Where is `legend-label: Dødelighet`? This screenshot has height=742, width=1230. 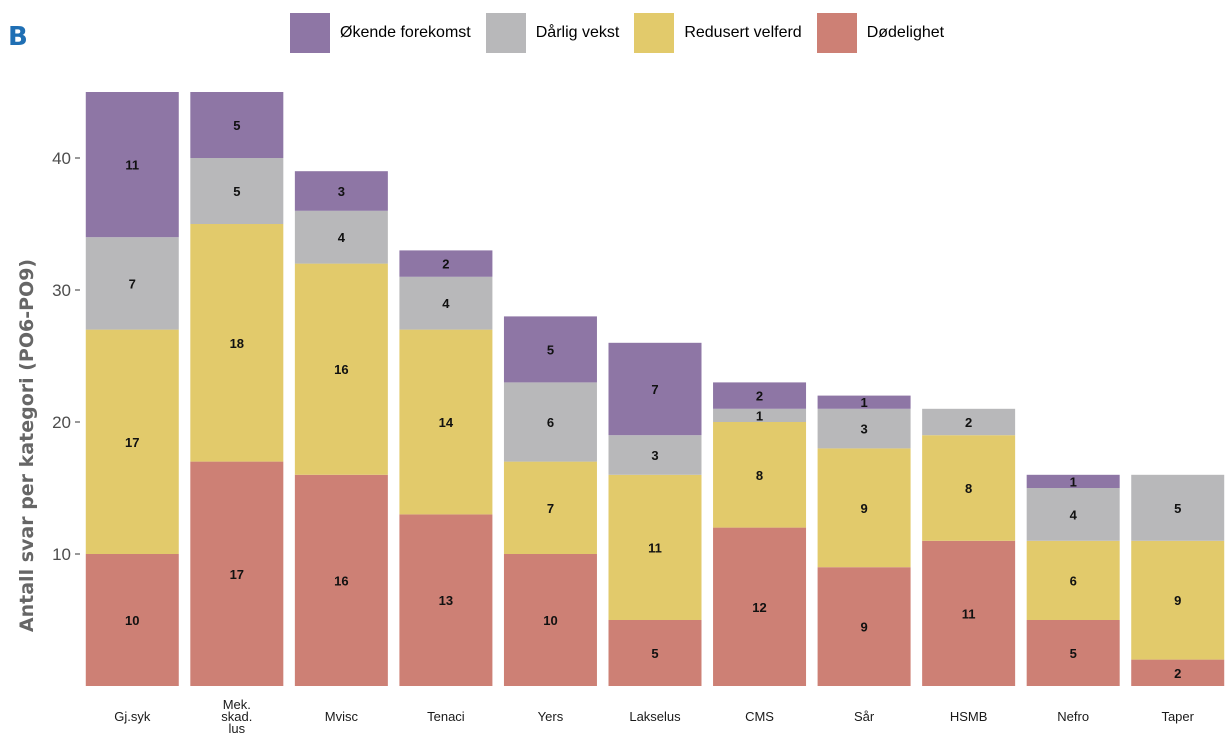
legend-label: Dødelighet is located at coordinates (905, 32).